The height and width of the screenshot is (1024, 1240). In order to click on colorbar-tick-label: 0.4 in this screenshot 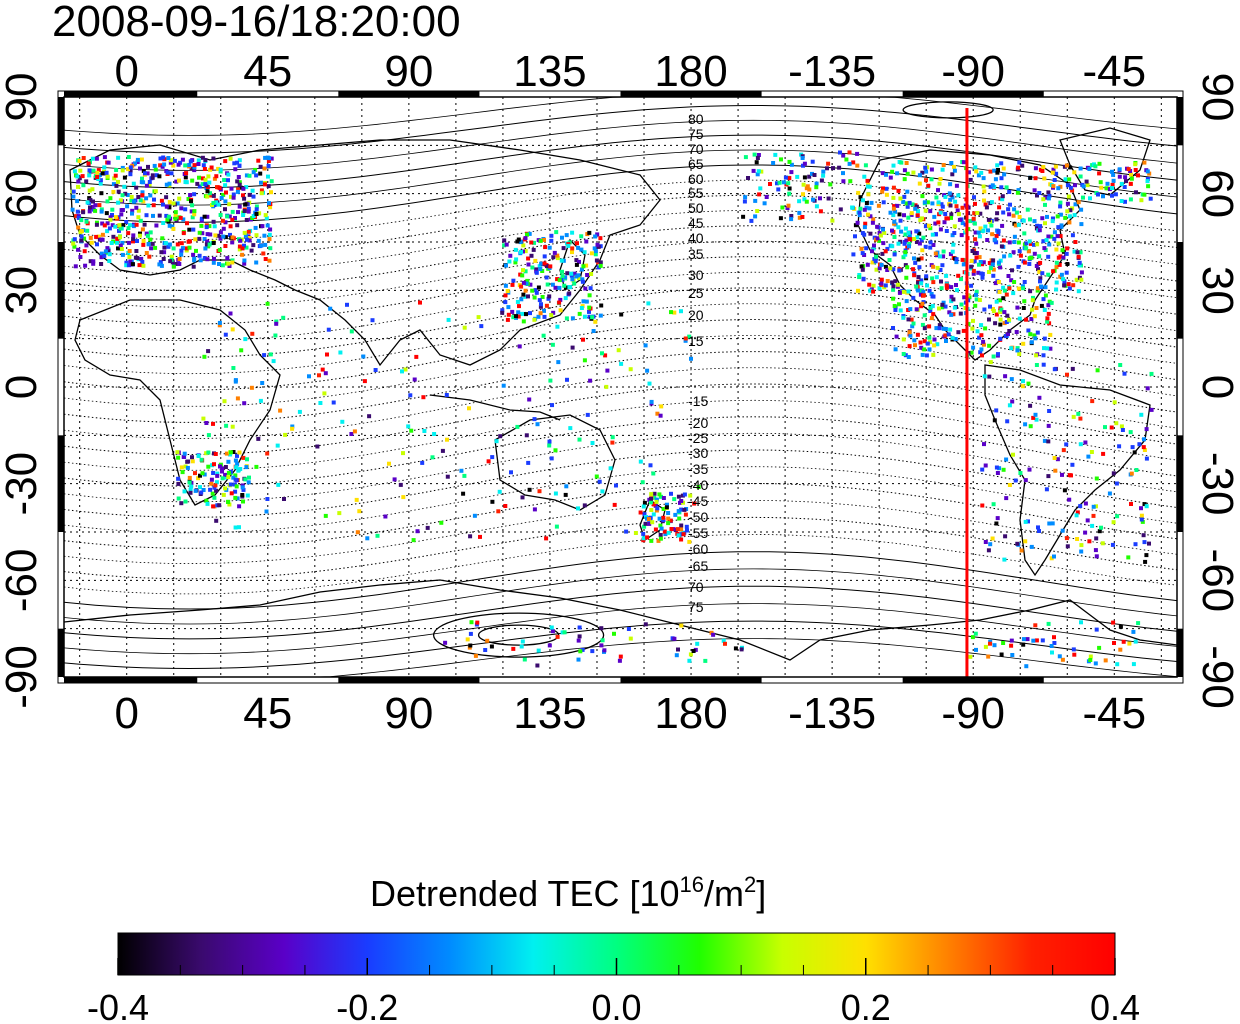, I will do `click(1115, 1005)`.